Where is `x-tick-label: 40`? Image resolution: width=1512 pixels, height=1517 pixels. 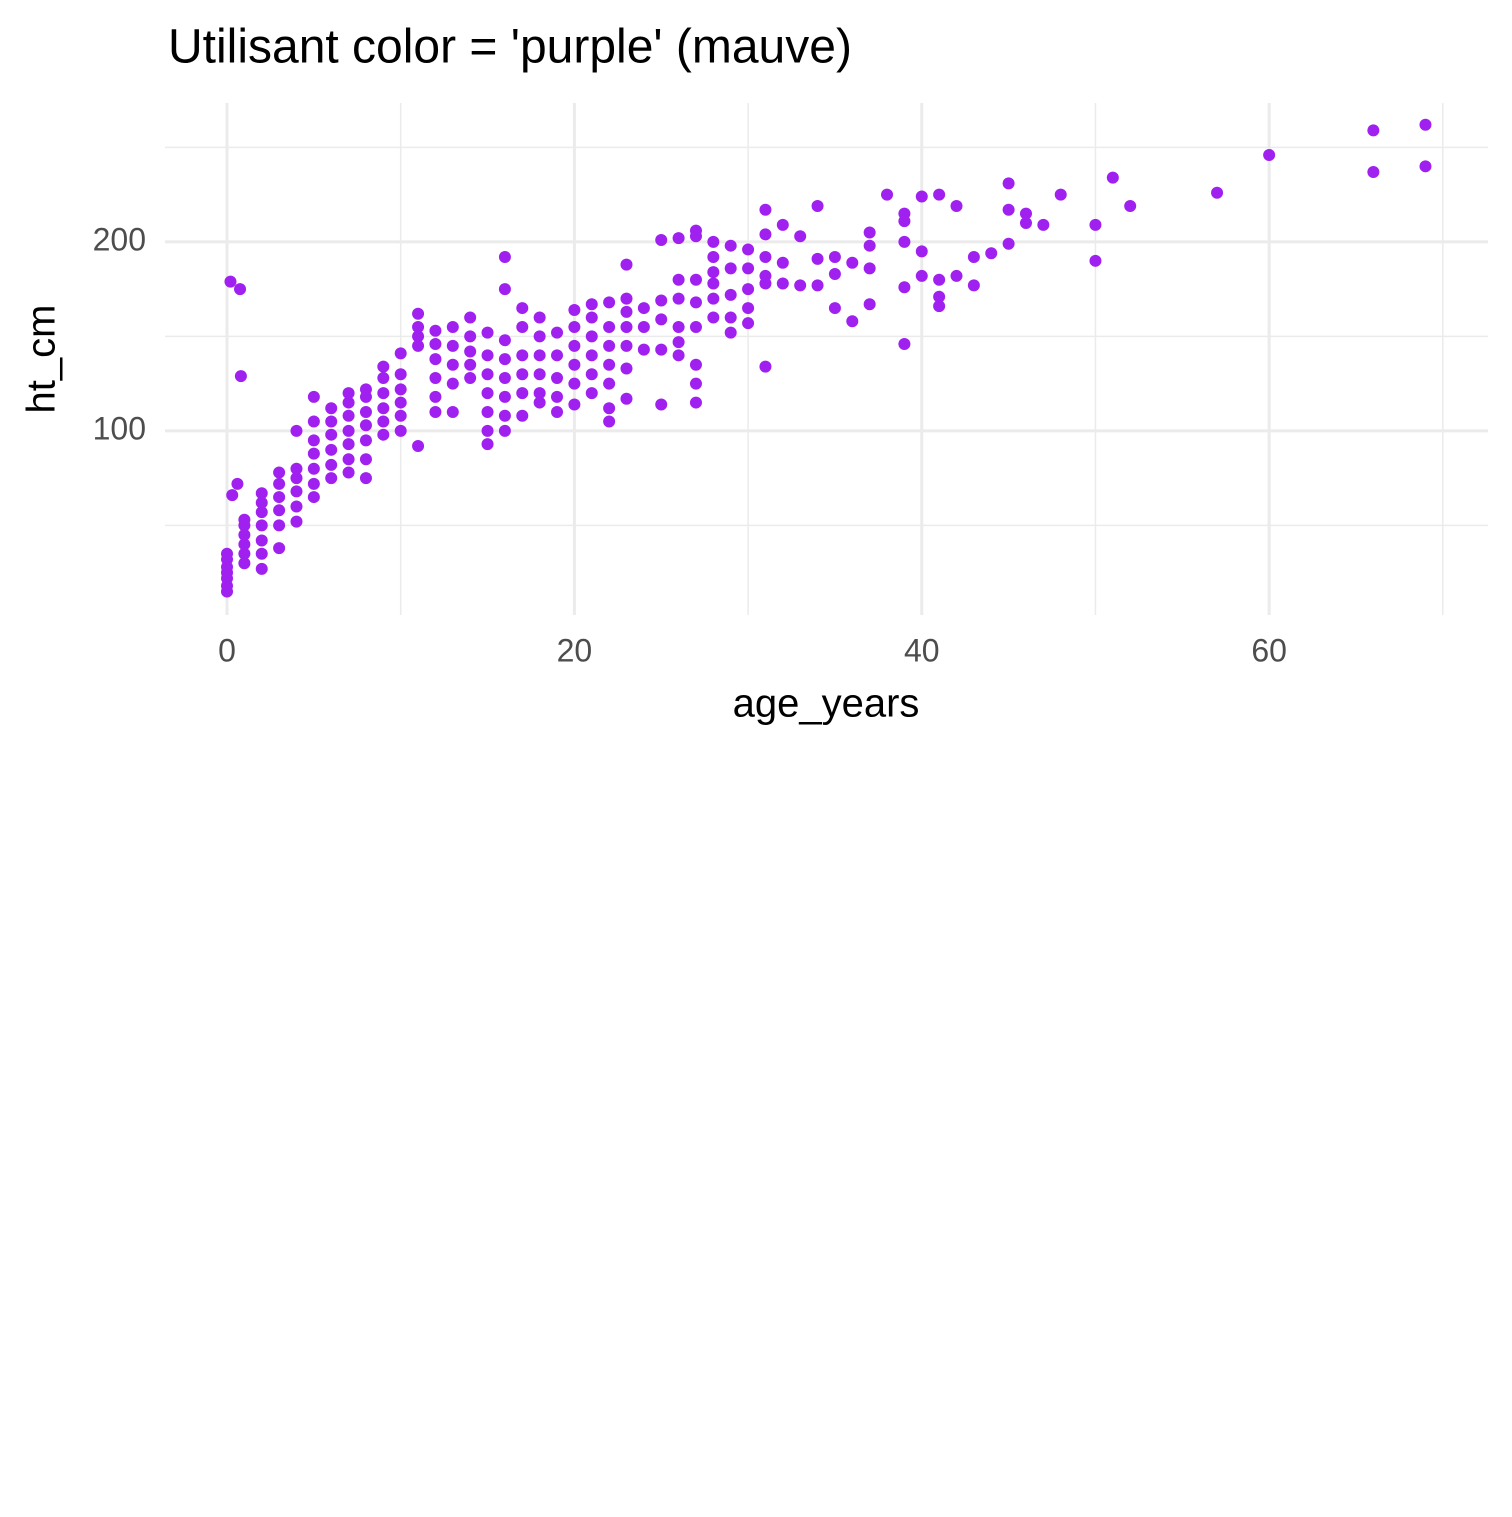
x-tick-label: 40 is located at coordinates (922, 650).